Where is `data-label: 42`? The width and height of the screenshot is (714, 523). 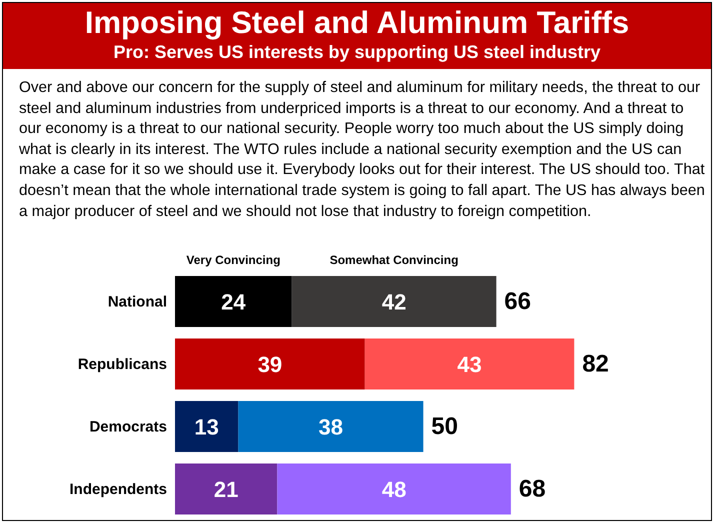 data-label: 42 is located at coordinates (394, 301).